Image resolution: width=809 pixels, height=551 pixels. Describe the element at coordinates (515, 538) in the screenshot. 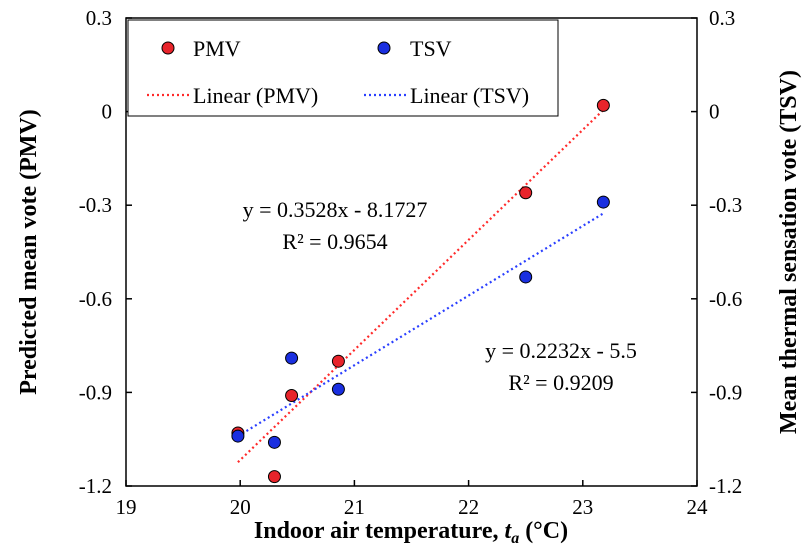

I see `x-axis-title-sub: a` at that location.